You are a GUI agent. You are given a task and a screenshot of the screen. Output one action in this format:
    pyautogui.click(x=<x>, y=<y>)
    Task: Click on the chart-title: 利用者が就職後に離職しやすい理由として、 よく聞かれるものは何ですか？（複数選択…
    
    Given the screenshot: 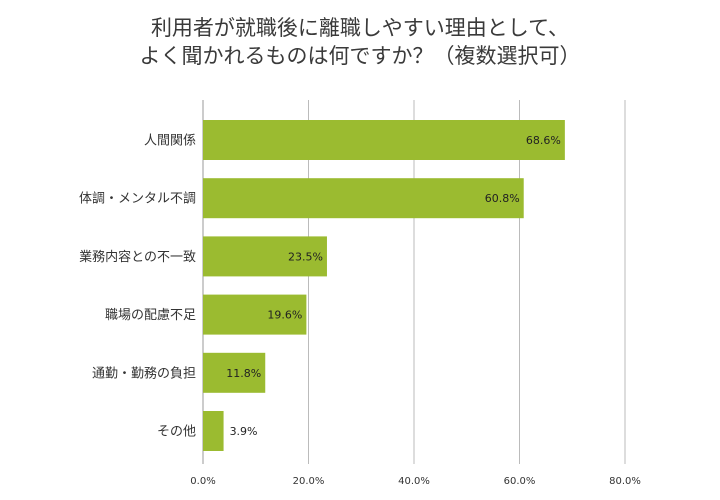 What is the action you would take?
    pyautogui.click(x=360, y=42)
    